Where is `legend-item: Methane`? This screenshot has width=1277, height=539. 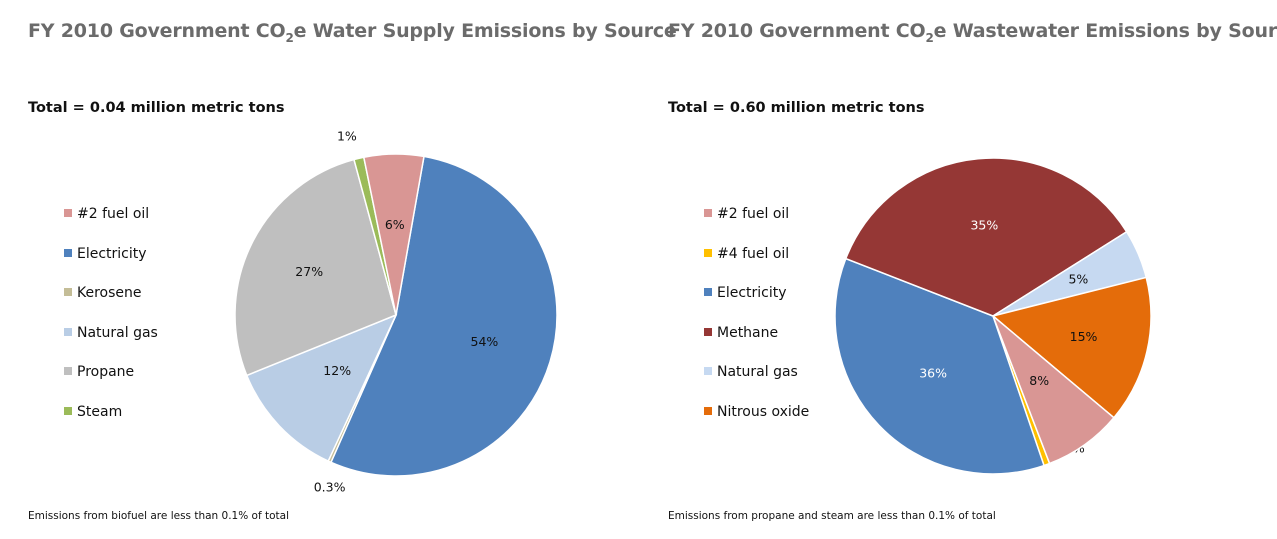 legend-item: Methane is located at coordinates (756, 343).